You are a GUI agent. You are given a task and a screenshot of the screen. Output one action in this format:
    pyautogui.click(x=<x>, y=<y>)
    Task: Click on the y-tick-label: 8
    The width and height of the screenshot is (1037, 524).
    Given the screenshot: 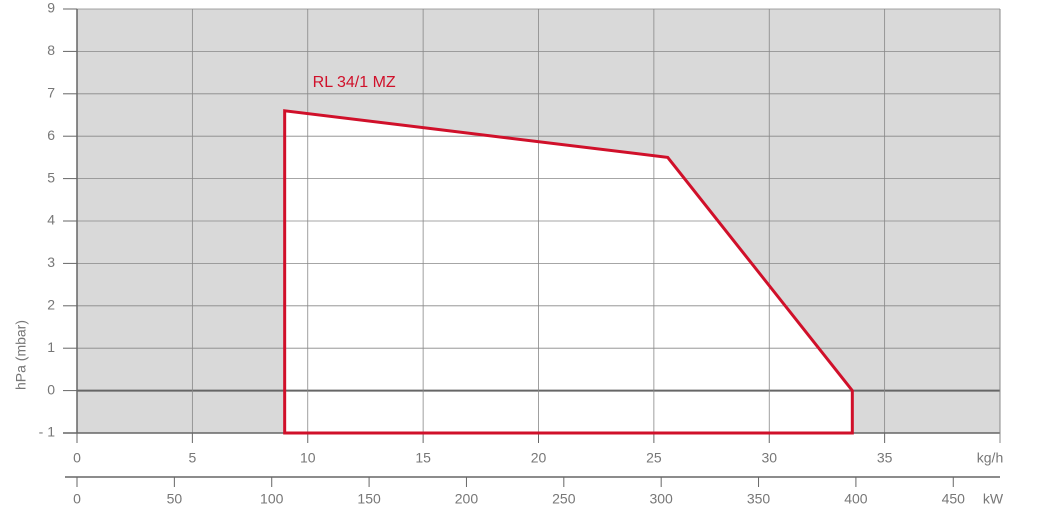 What is the action you would take?
    pyautogui.click(x=51, y=50)
    